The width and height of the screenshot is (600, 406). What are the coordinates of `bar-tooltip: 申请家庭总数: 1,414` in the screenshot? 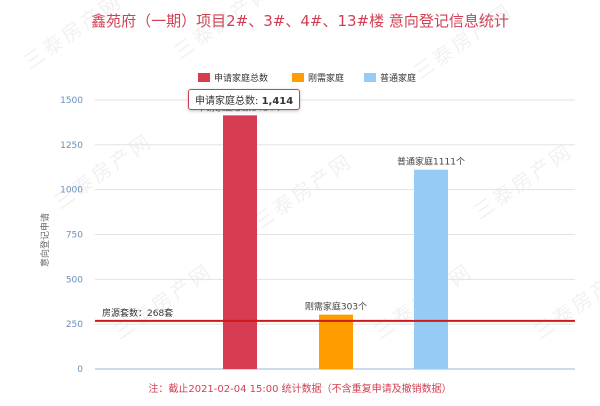 It's located at (244, 99).